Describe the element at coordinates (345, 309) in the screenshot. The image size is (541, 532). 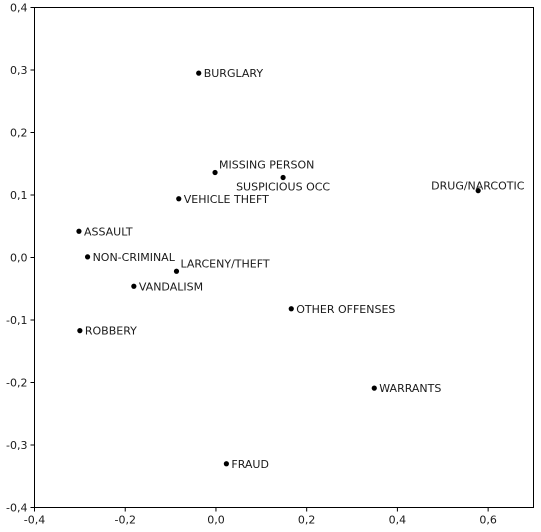
I see `point-label: OTHER OFFENSES` at that location.